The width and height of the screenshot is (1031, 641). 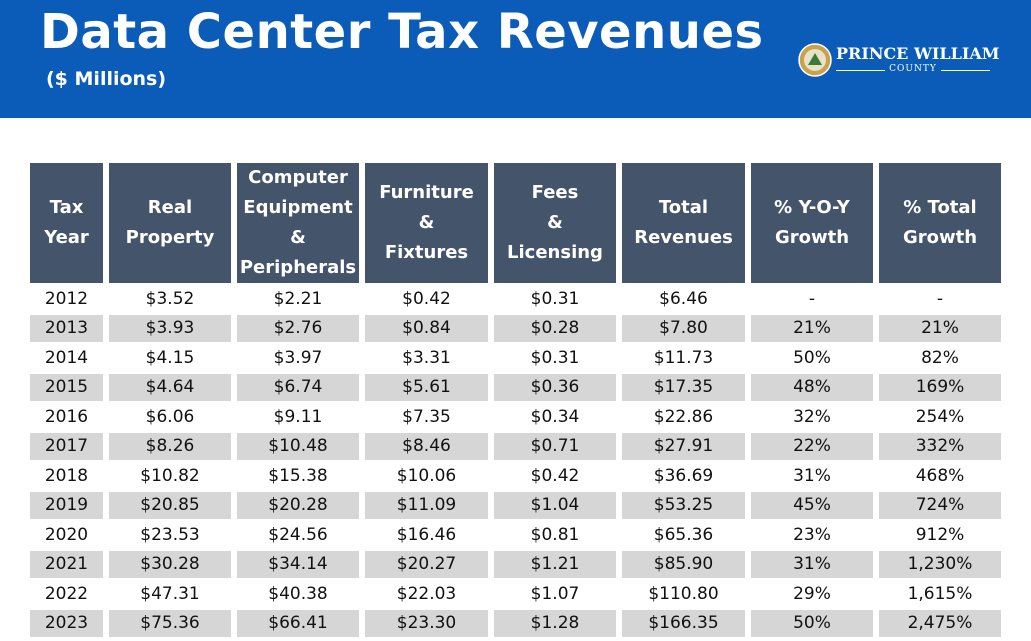 What do you see at coordinates (66, 207) in the screenshot?
I see `header-line: Tax` at bounding box center [66, 207].